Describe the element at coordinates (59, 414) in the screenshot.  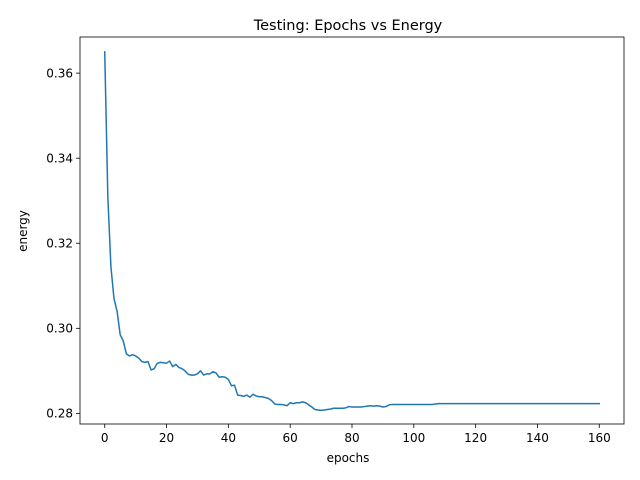
I see `y-tick-label: 0.28` at that location.